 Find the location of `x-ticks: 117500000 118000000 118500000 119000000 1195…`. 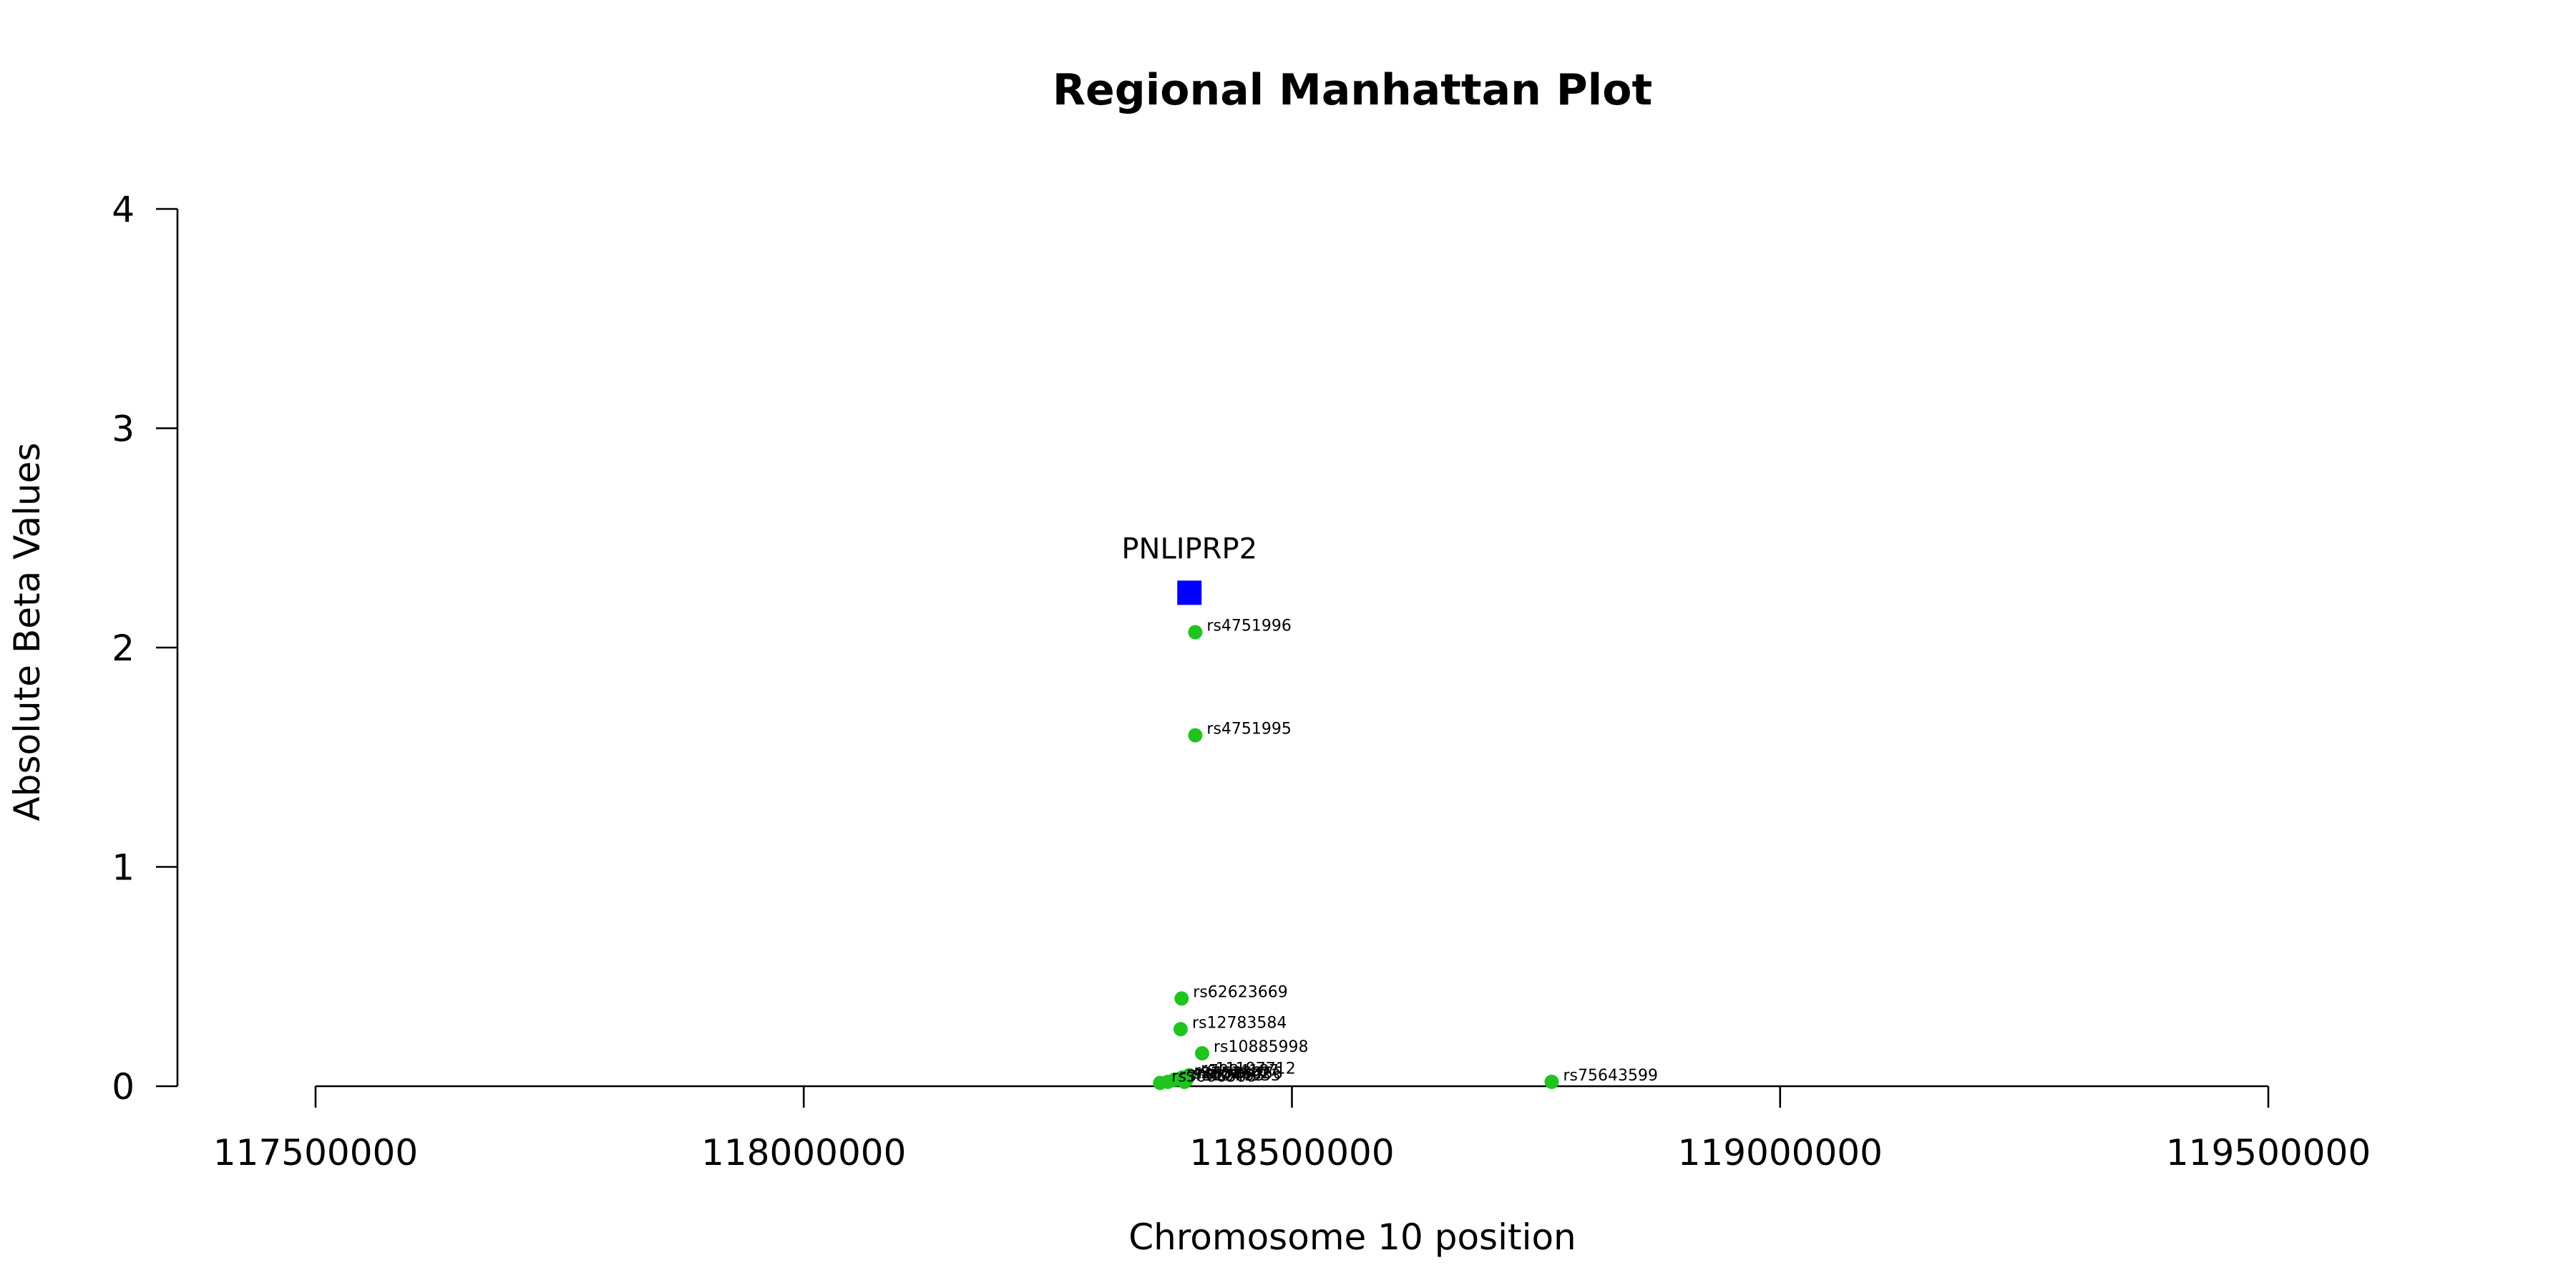

x-ticks: 117500000 118000000 118500000 119000000 1195… is located at coordinates (1292, 1130).